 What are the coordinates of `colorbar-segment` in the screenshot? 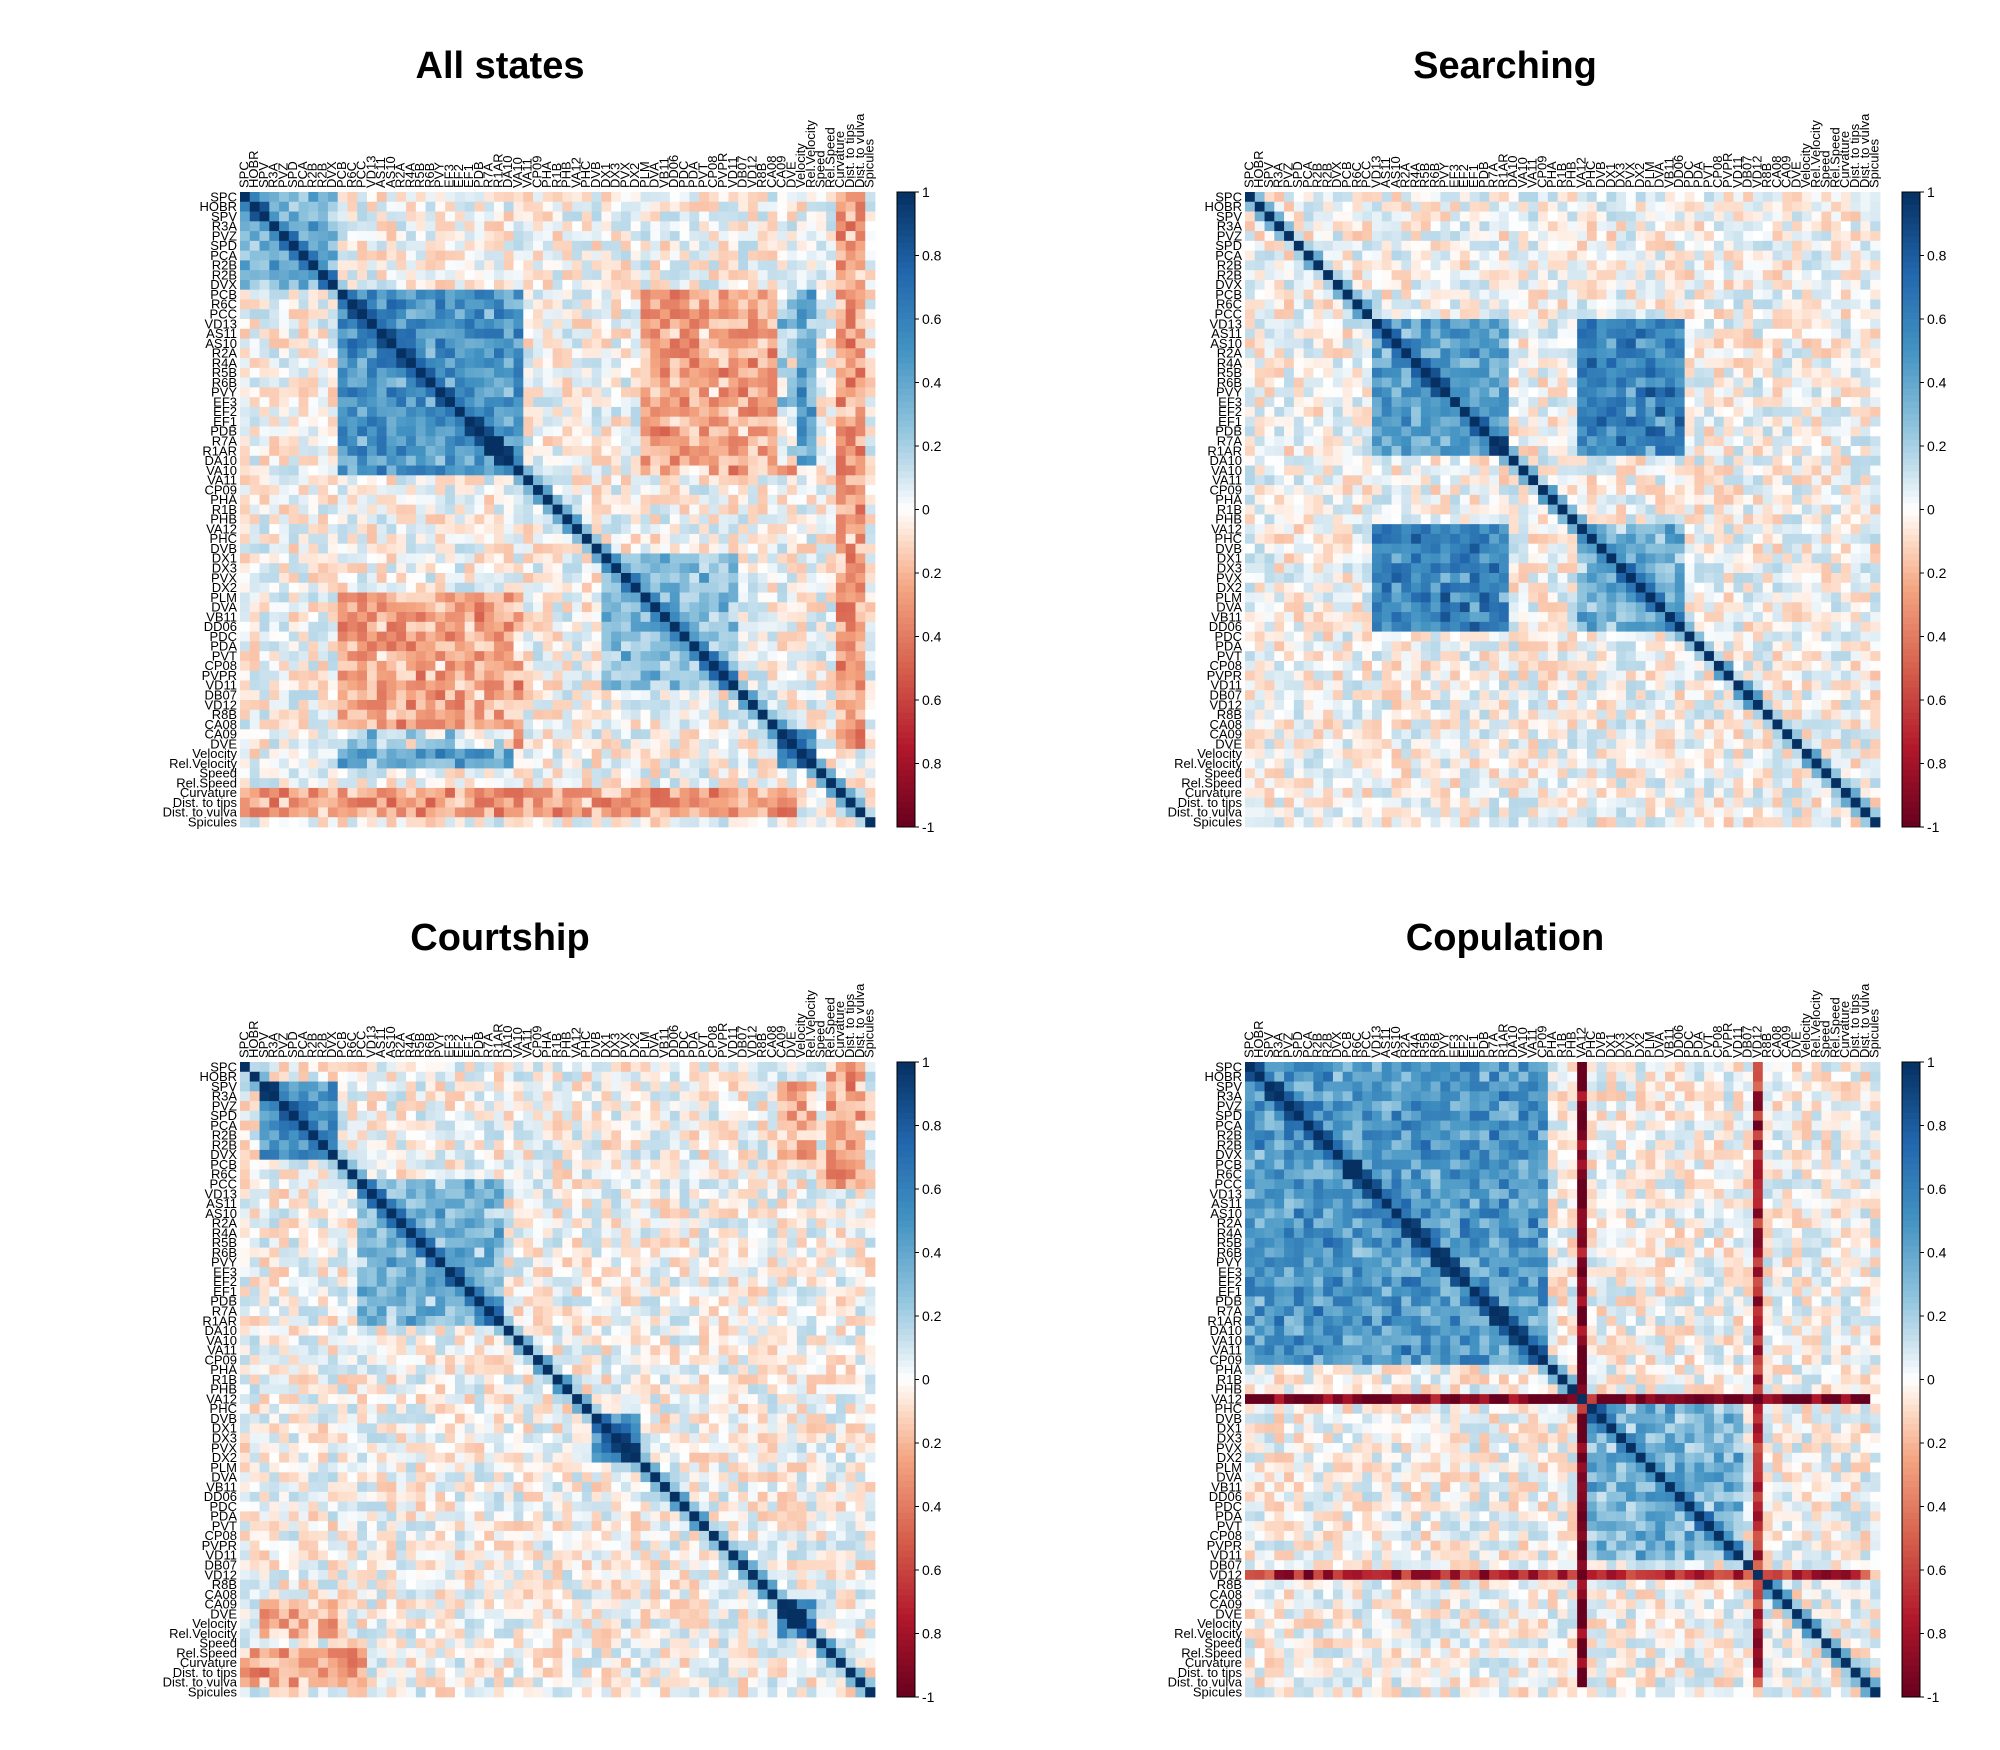 It's located at (906, 748).